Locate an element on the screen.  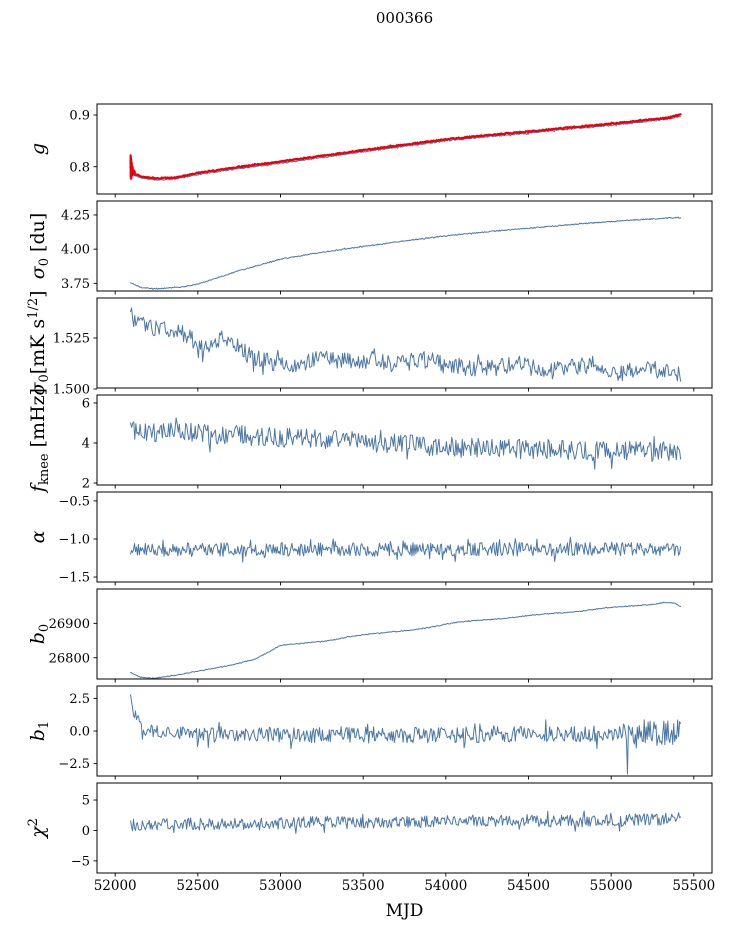
y-axis-label: b0 is located at coordinates (39, 634).